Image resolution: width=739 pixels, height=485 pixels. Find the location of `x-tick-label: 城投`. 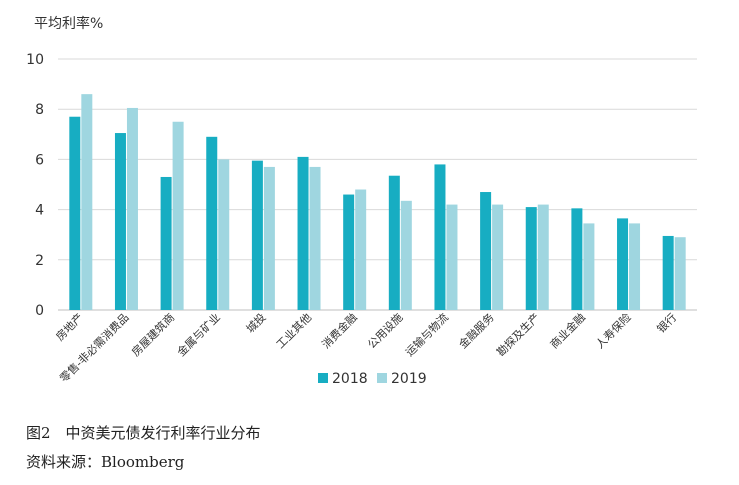

x-tick-label: 城投 is located at coordinates (255, 322).